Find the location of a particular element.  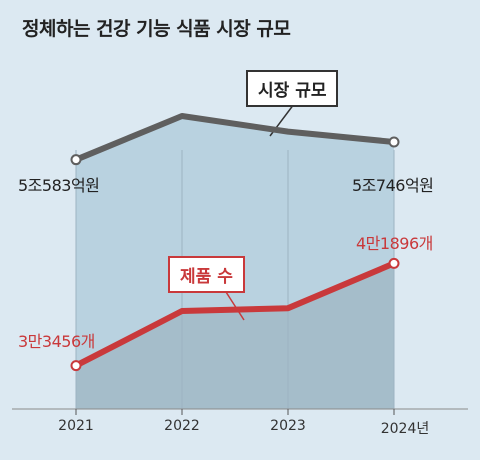

x-tick-label: 2024년 is located at coordinates (405, 429).